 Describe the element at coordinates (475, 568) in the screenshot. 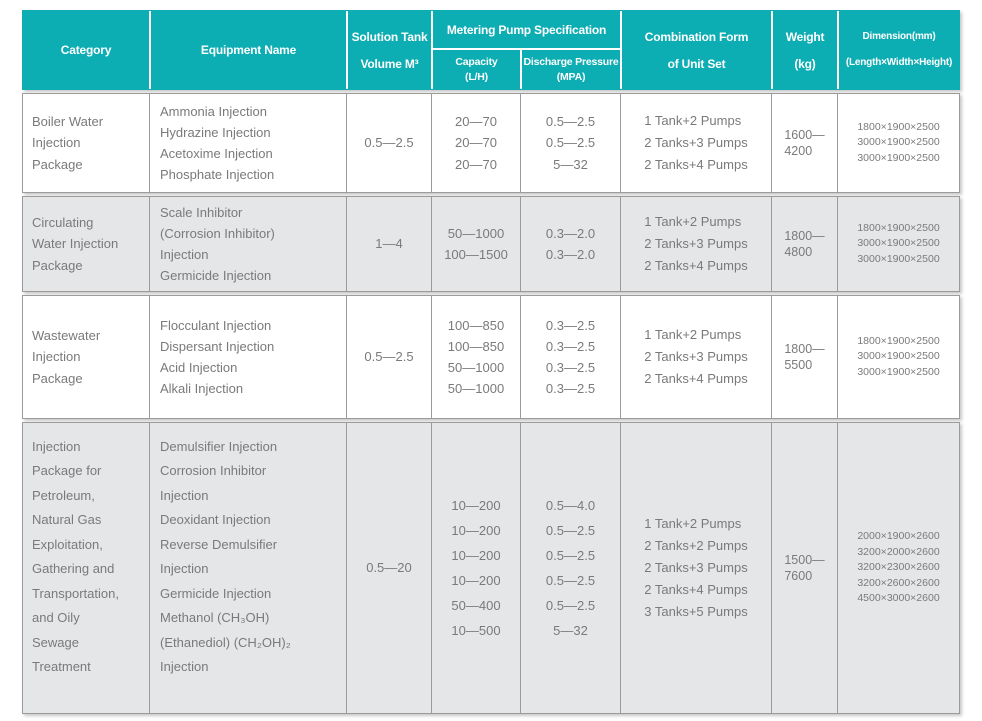

I see `capacity-cell: 10—200 10—200 10—200 10—200 50—400 10—500` at that location.